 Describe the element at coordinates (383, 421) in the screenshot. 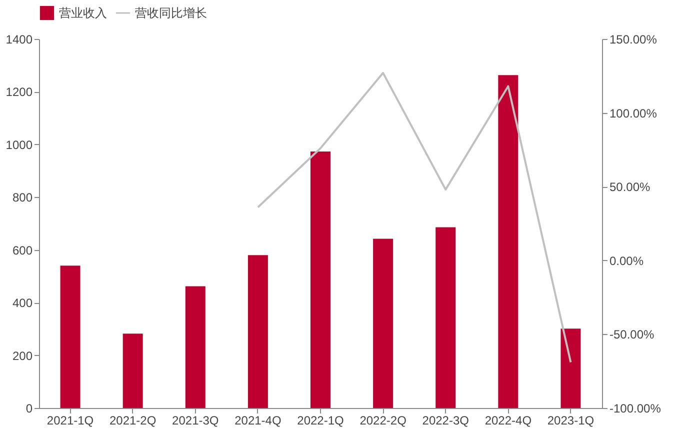

I see `x-tick-label: 2022-2Q` at that location.